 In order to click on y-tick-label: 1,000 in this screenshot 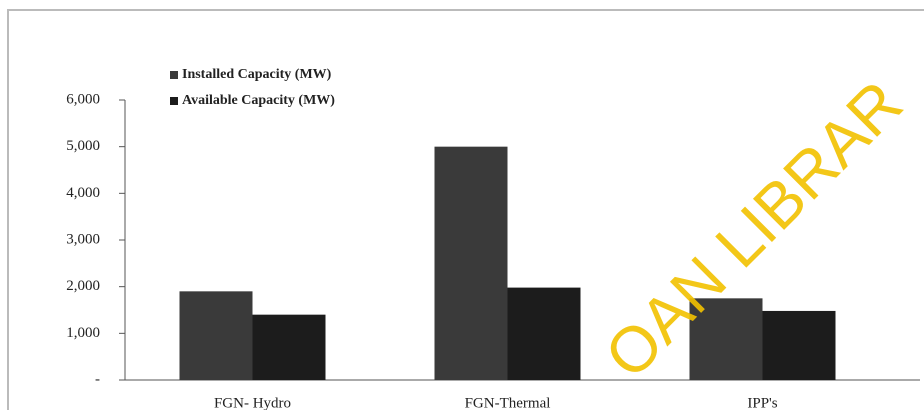, I will do `click(83, 333)`.